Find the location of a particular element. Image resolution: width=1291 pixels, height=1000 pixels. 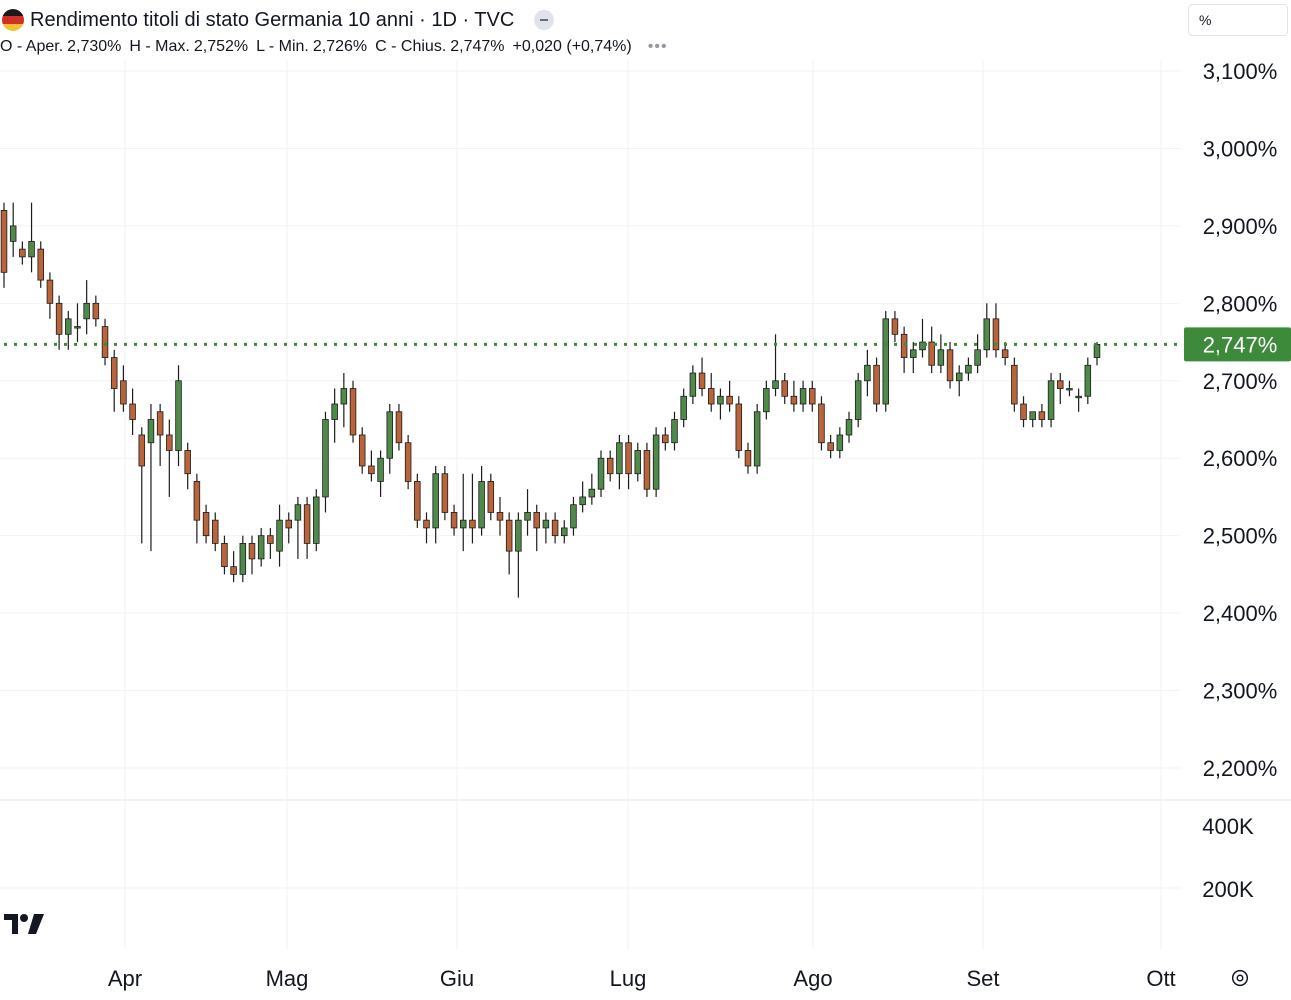

current-price-label: 2,747% is located at coordinates (1237, 344).